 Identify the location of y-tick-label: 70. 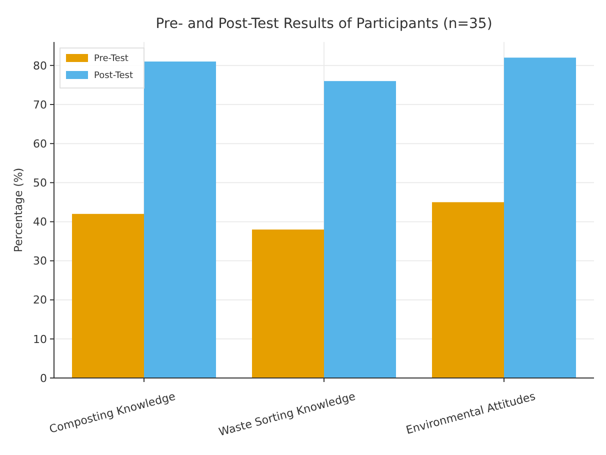
(40, 105).